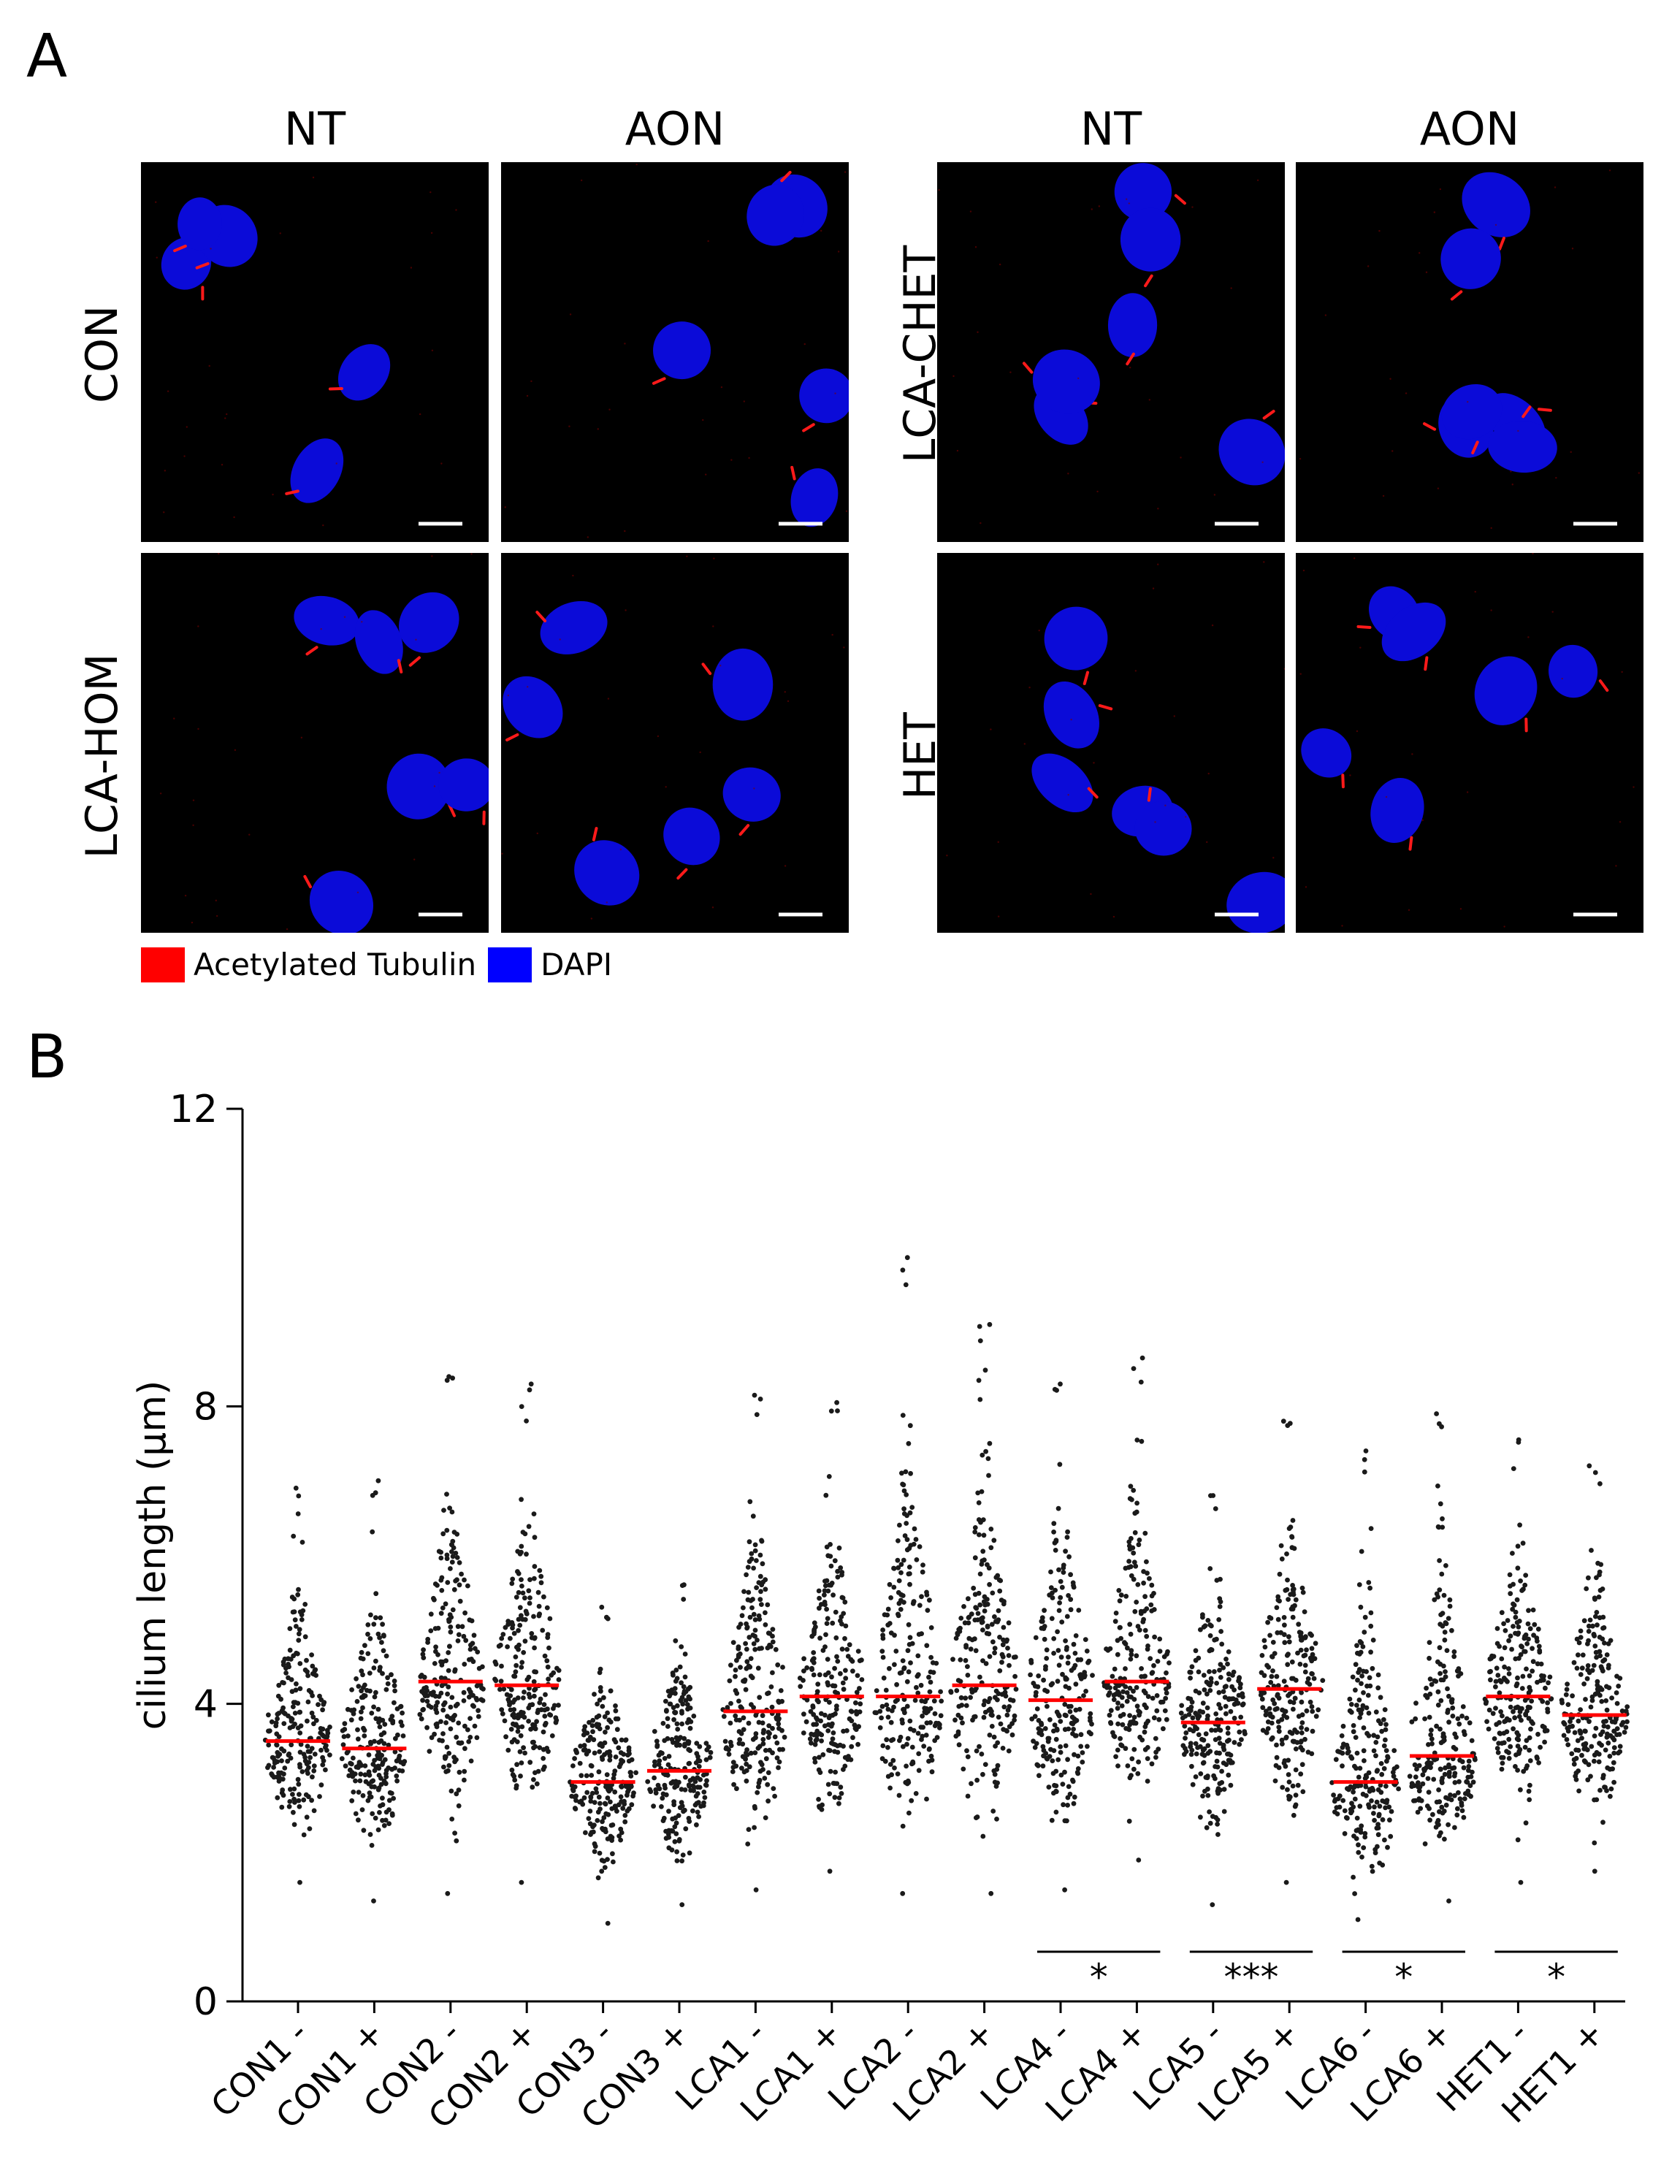 The height and width of the screenshot is (2184, 1680). What do you see at coordinates (103, 354) in the screenshot?
I see `row-label-con: CON` at bounding box center [103, 354].